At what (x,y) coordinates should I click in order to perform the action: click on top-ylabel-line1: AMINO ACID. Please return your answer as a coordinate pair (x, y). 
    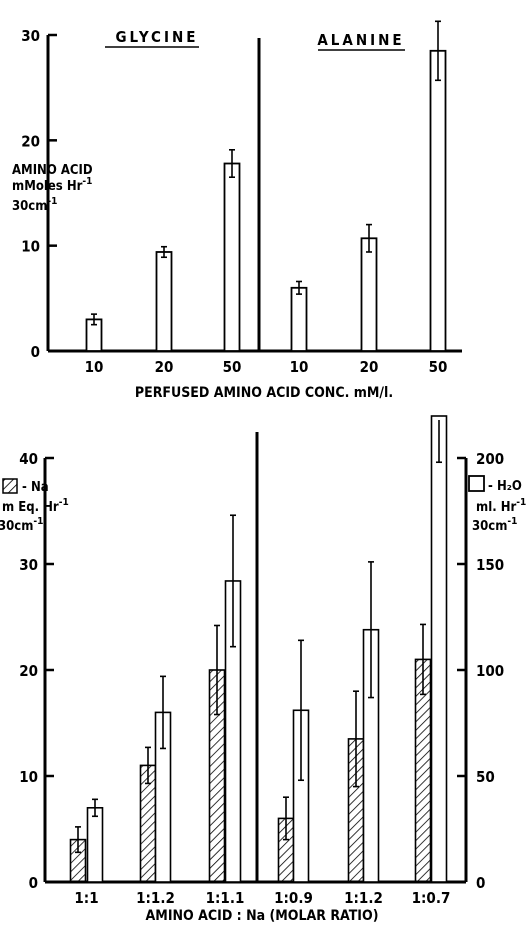
    Looking at the image, I should click on (52, 170).